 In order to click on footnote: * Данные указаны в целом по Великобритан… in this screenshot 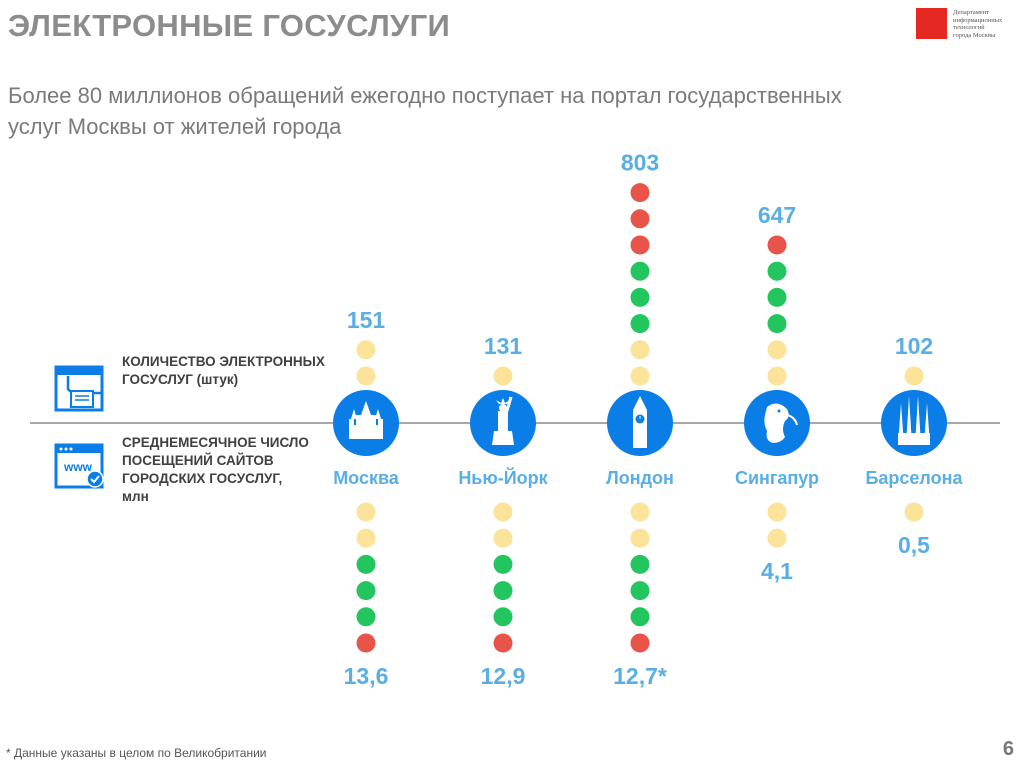, I will do `click(136, 753)`.